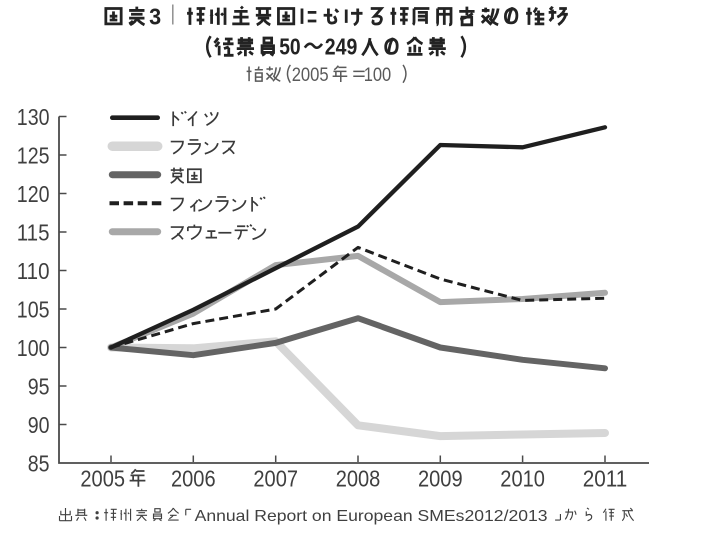  What do you see at coordinates (33, 232) in the screenshot?
I see `svg-text: 115` at bounding box center [33, 232].